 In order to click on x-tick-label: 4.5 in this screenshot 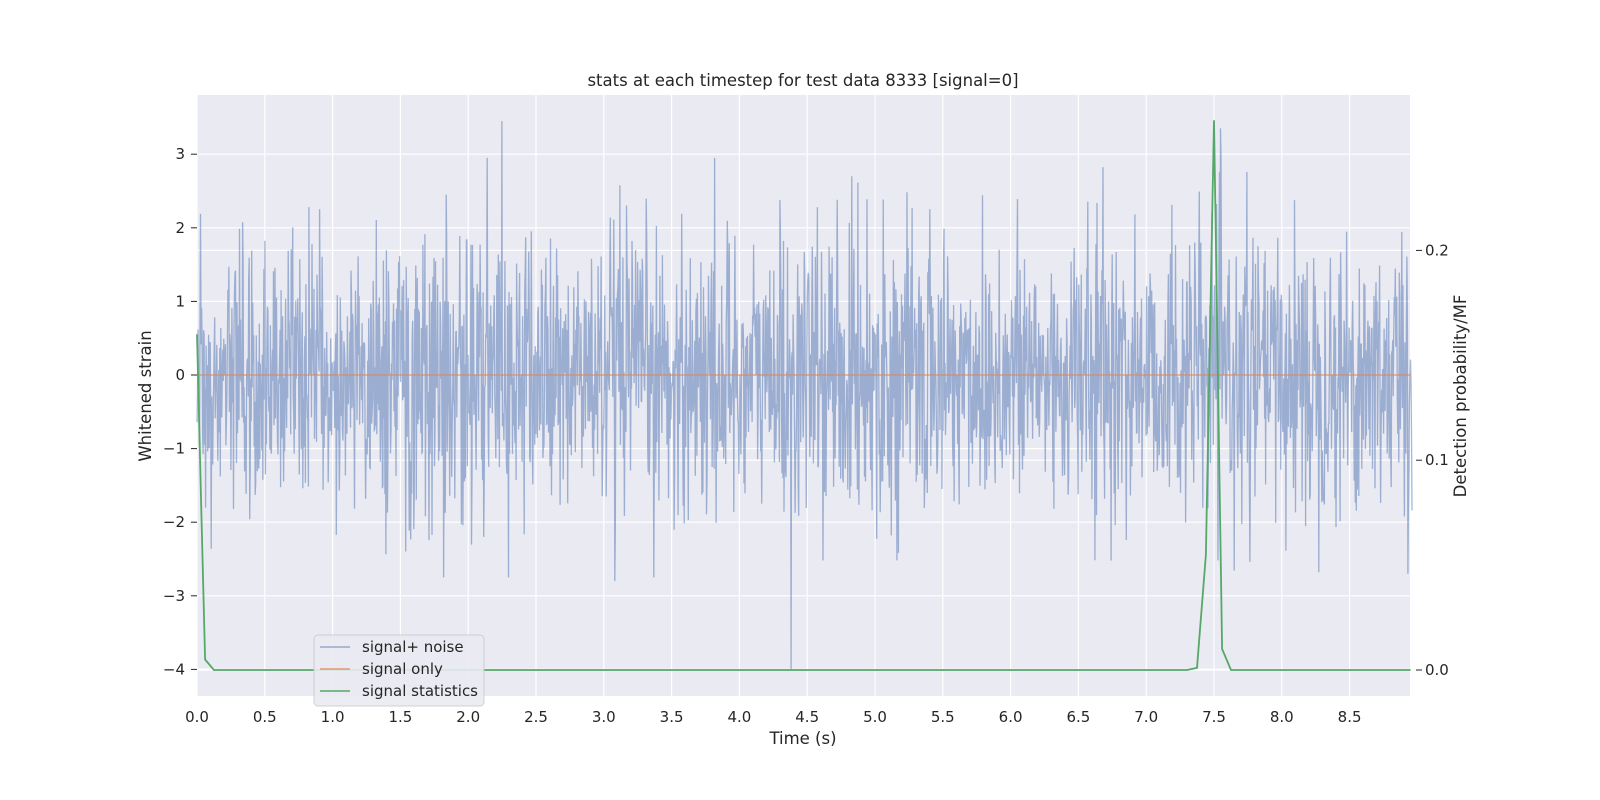, I will do `click(807, 717)`.